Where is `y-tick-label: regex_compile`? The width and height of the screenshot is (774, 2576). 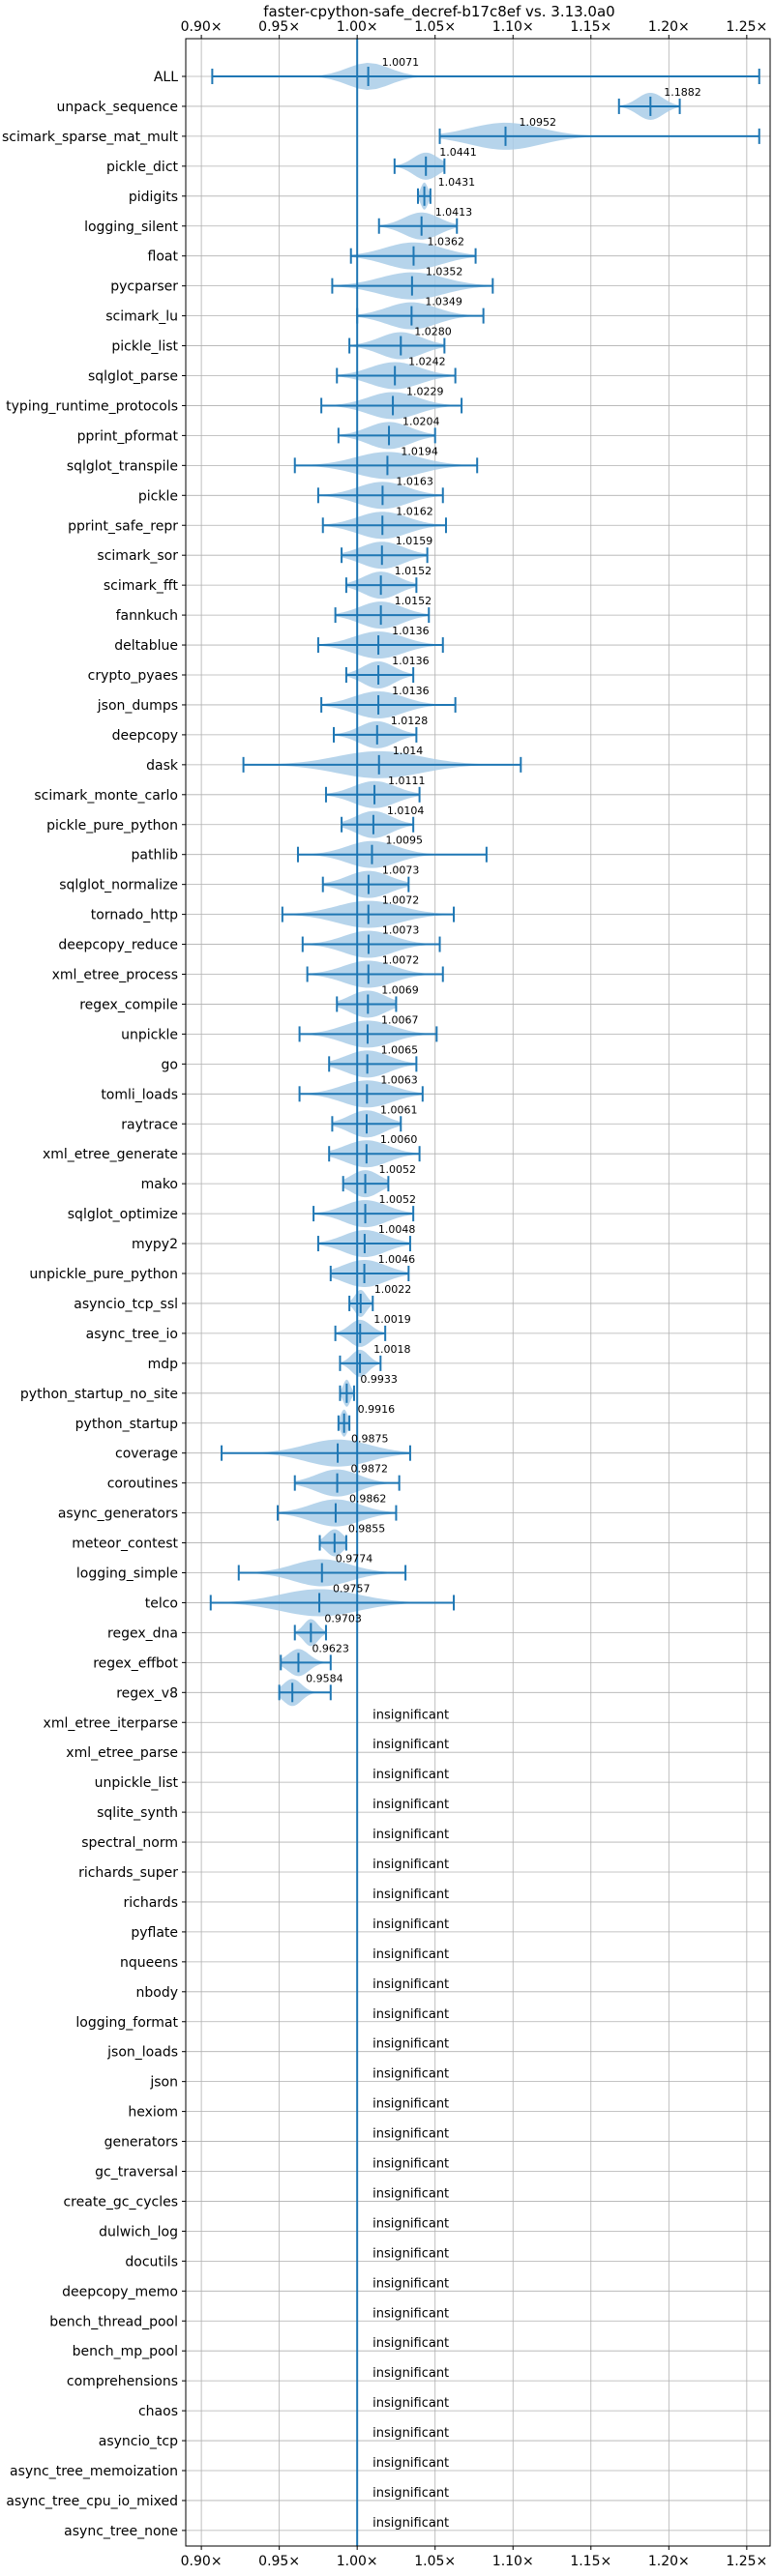 y-tick-label: regex_compile is located at coordinates (128, 1004).